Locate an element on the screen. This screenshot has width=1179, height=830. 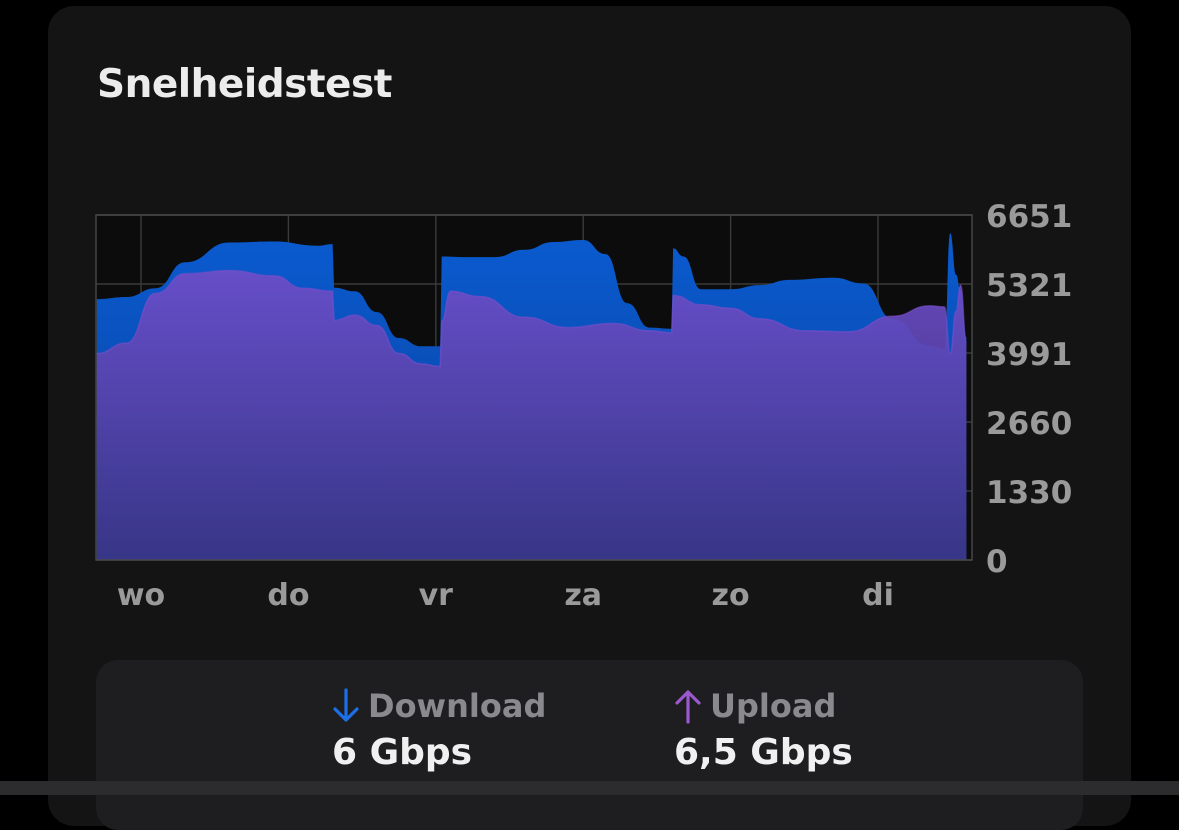
upload-stat: Upload 6,5 Gbps is located at coordinates (763, 728).